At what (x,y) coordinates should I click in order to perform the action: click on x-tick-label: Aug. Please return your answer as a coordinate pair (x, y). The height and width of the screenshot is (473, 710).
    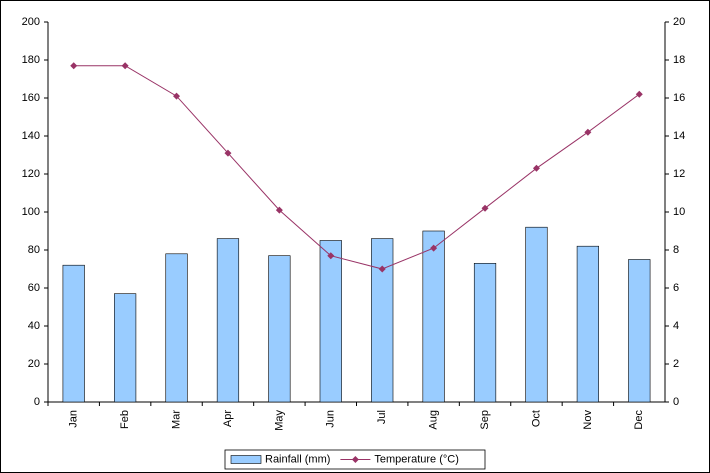
    Looking at the image, I should click on (434, 420).